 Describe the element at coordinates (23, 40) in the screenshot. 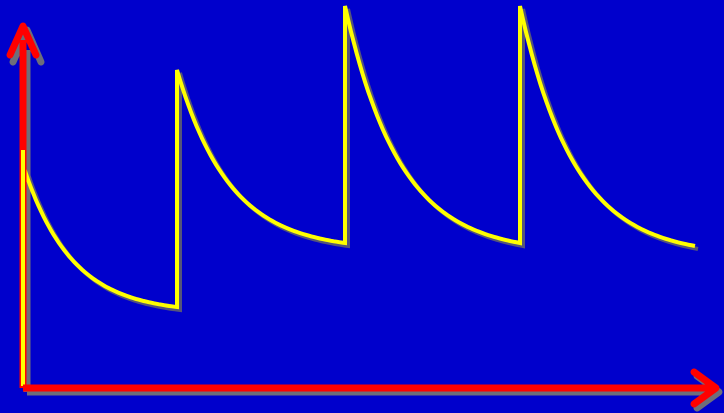

I see `y-axis-arrow-head-icon` at that location.